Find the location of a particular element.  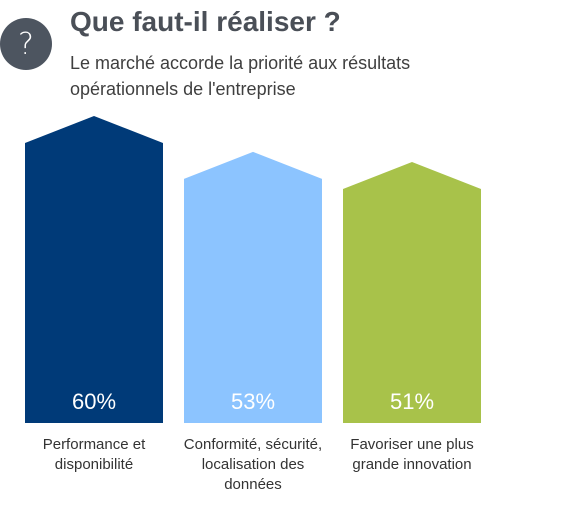

question-mark-icon: ? is located at coordinates (26, 44).